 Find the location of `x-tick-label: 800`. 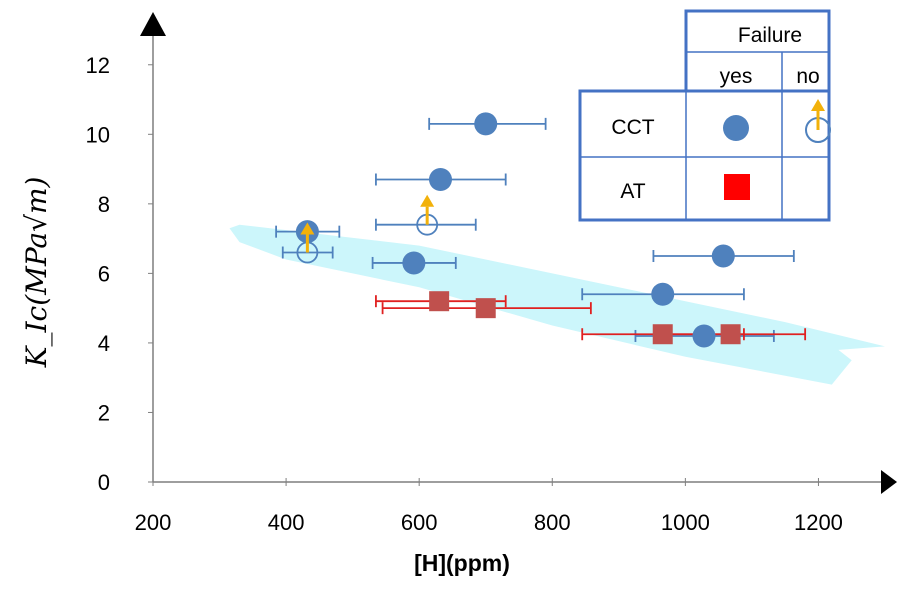

x-tick-label: 800 is located at coordinates (552, 522).